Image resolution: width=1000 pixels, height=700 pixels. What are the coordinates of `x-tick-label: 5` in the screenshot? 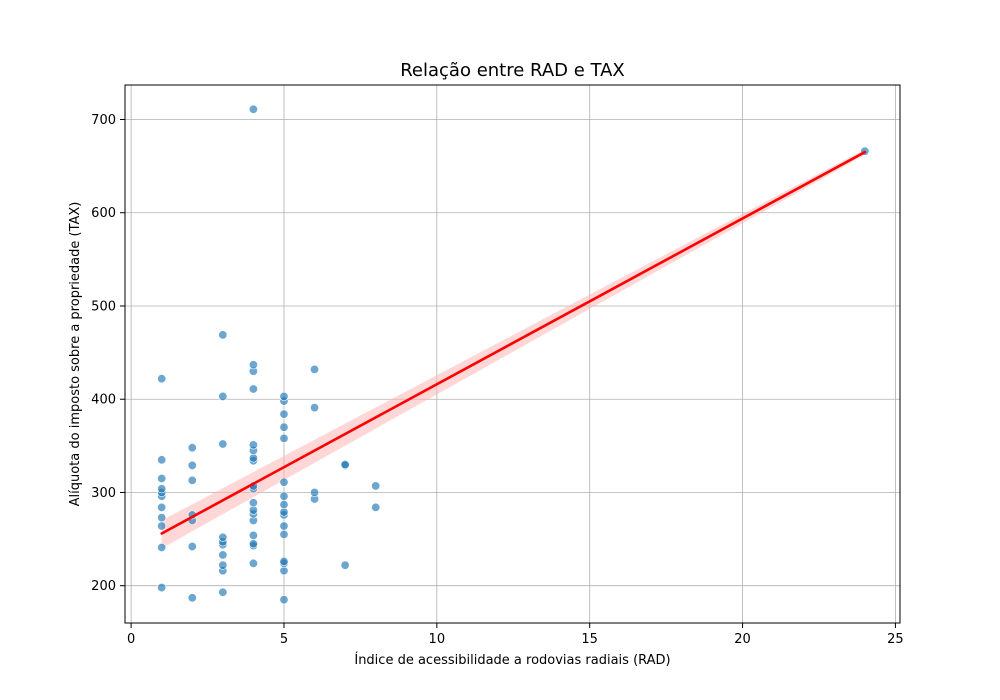 It's located at (284, 639).